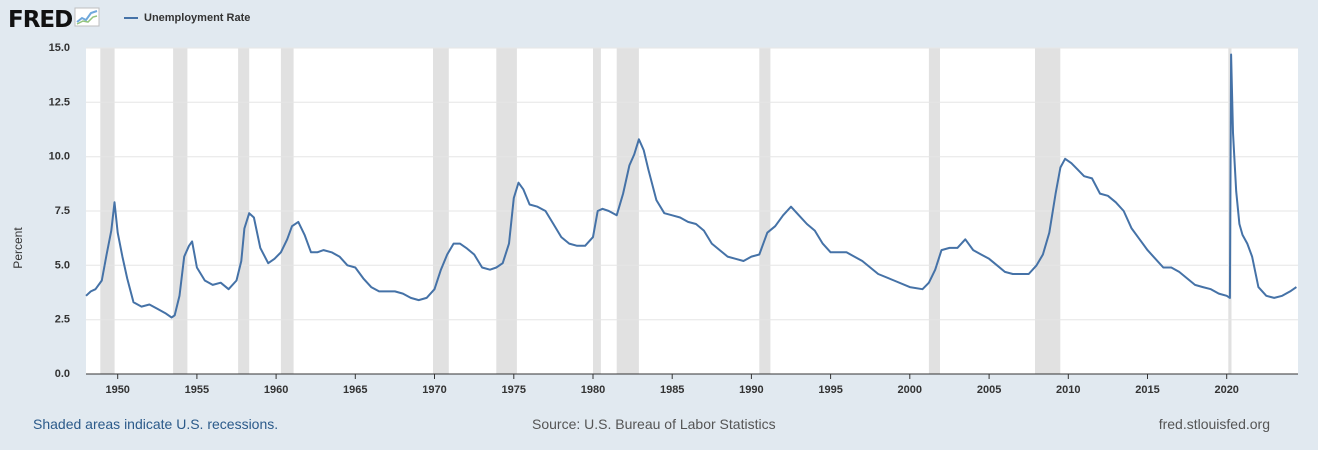 The width and height of the screenshot is (1318, 450). Describe the element at coordinates (830, 390) in the screenshot. I see `x-tick-label: 1995` at that location.